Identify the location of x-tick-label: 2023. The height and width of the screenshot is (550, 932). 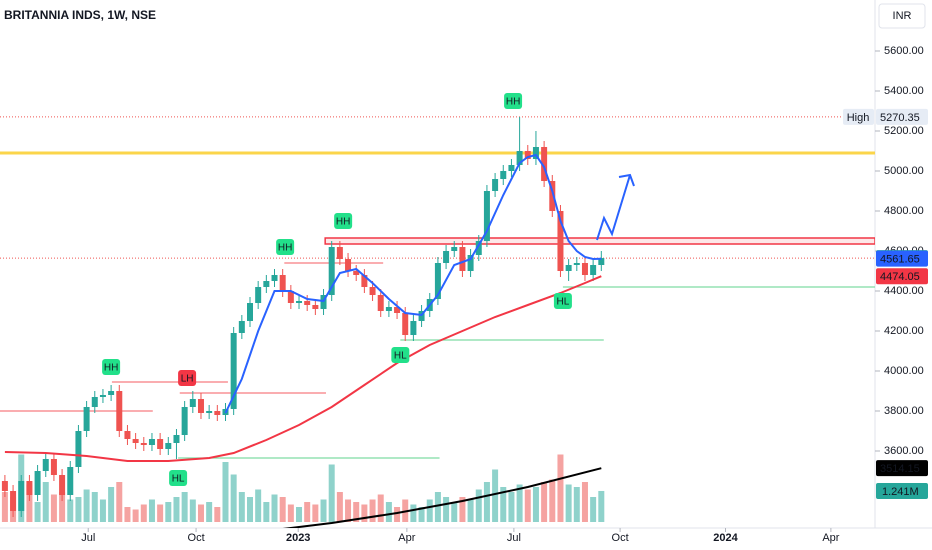
(298, 538).